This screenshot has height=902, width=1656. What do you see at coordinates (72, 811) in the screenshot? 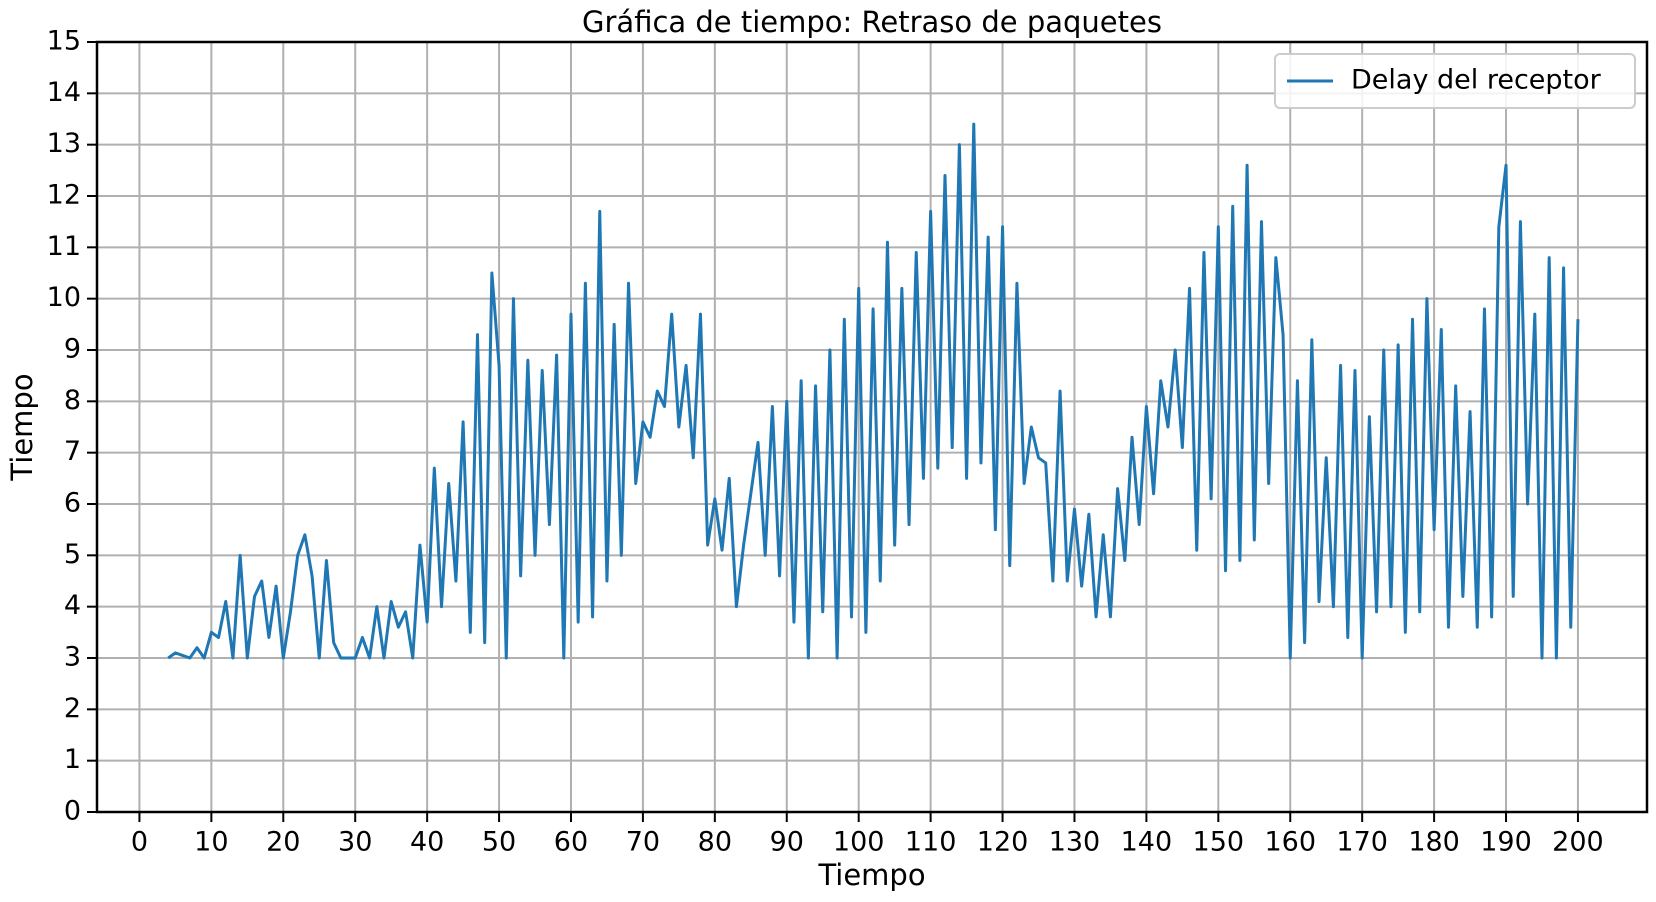
I see `y-tick-label: 0` at bounding box center [72, 811].